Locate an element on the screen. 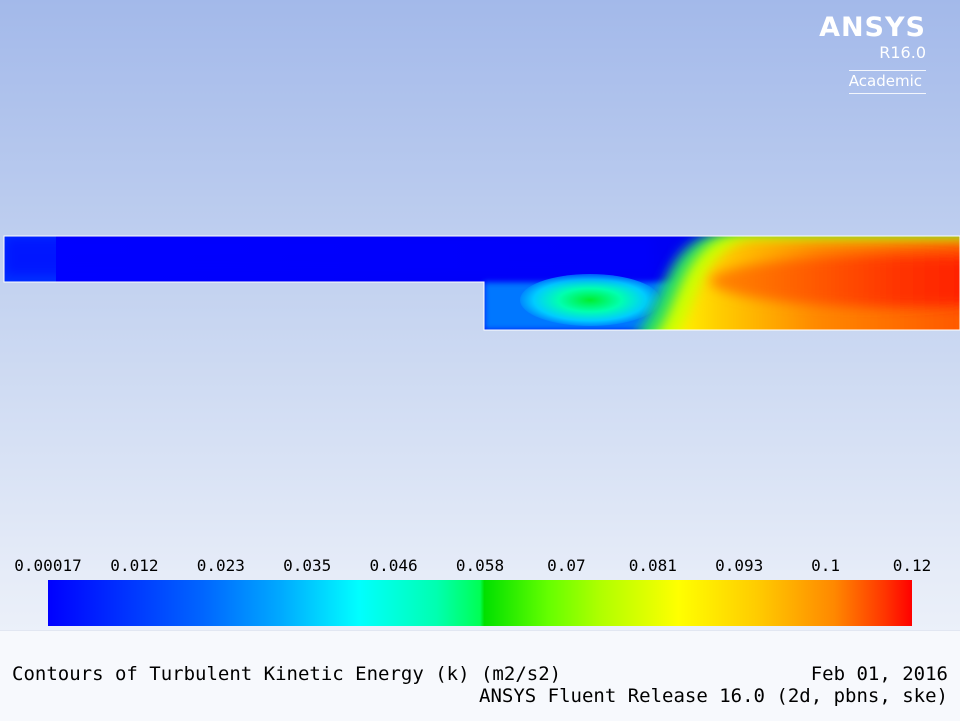 This screenshot has width=960, height=721. ansys-logo: ANSYS R16.0 Academic is located at coordinates (871, 53).